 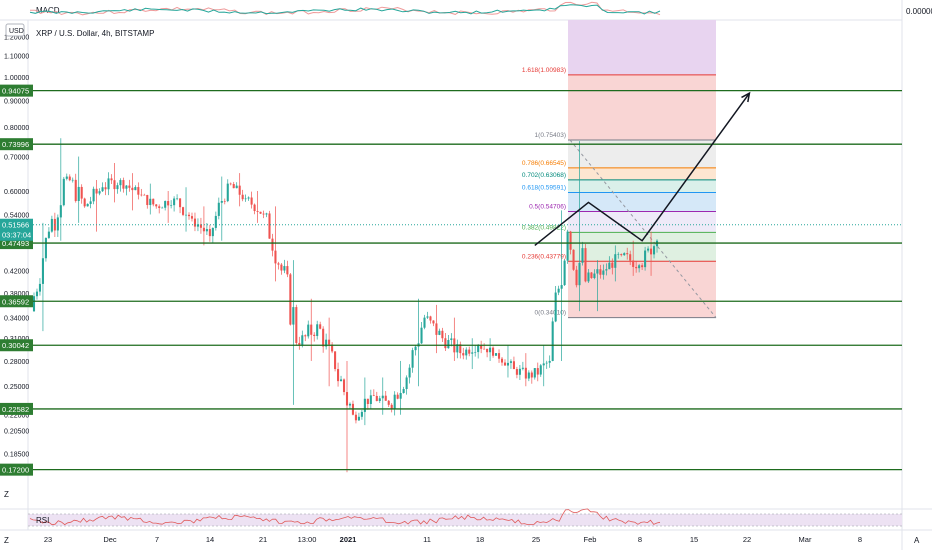 What do you see at coordinates (547, 207) in the screenshot?
I see `fib-level-label: 0.5(0.54706)` at bounding box center [547, 207].